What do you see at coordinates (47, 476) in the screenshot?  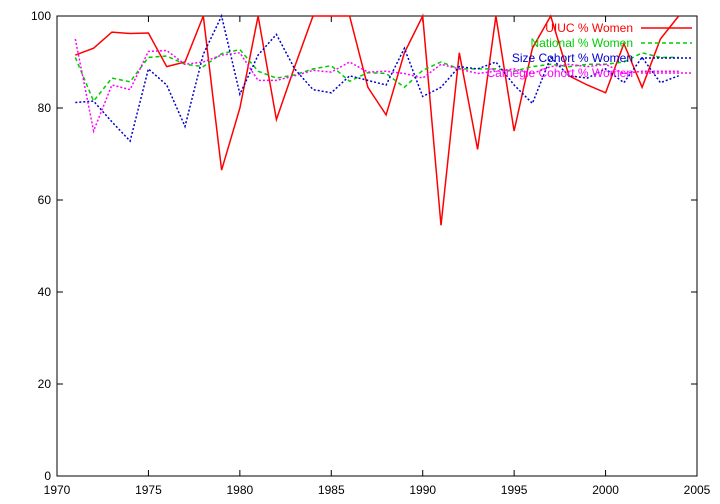 I see `y-tick-label: 0` at bounding box center [47, 476].